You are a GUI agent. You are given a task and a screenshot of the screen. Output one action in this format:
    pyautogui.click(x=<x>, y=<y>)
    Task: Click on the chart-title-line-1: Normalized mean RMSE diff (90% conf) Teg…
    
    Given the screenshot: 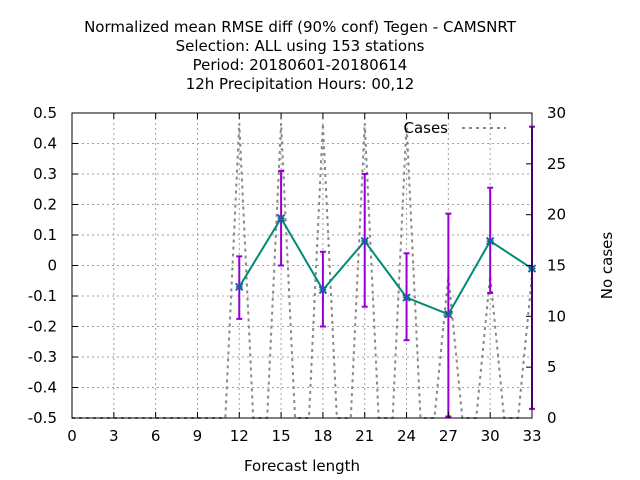 What is the action you would take?
    pyautogui.click(x=300, y=27)
    